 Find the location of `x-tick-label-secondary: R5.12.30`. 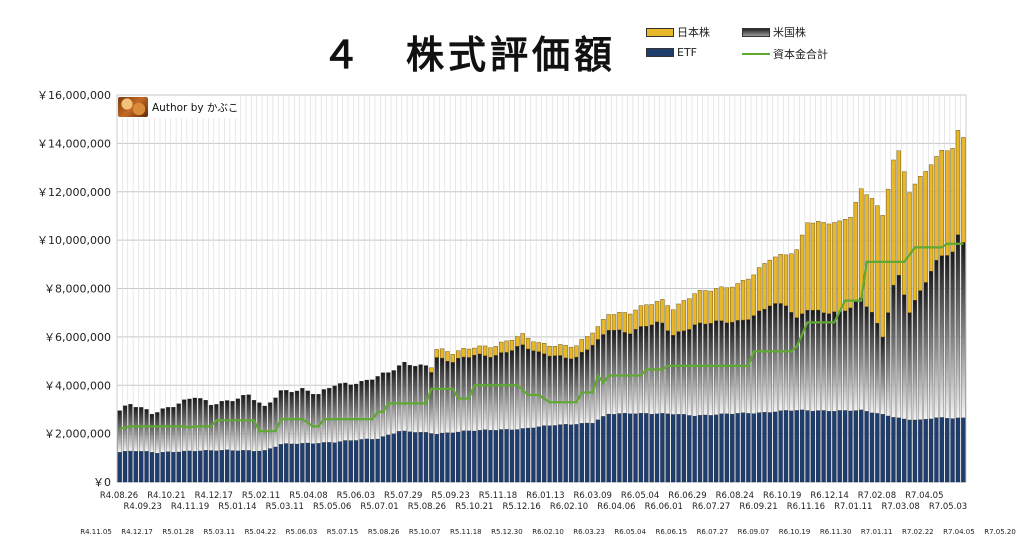

x-tick-label-secondary: R5.12.30 is located at coordinates (507, 532).